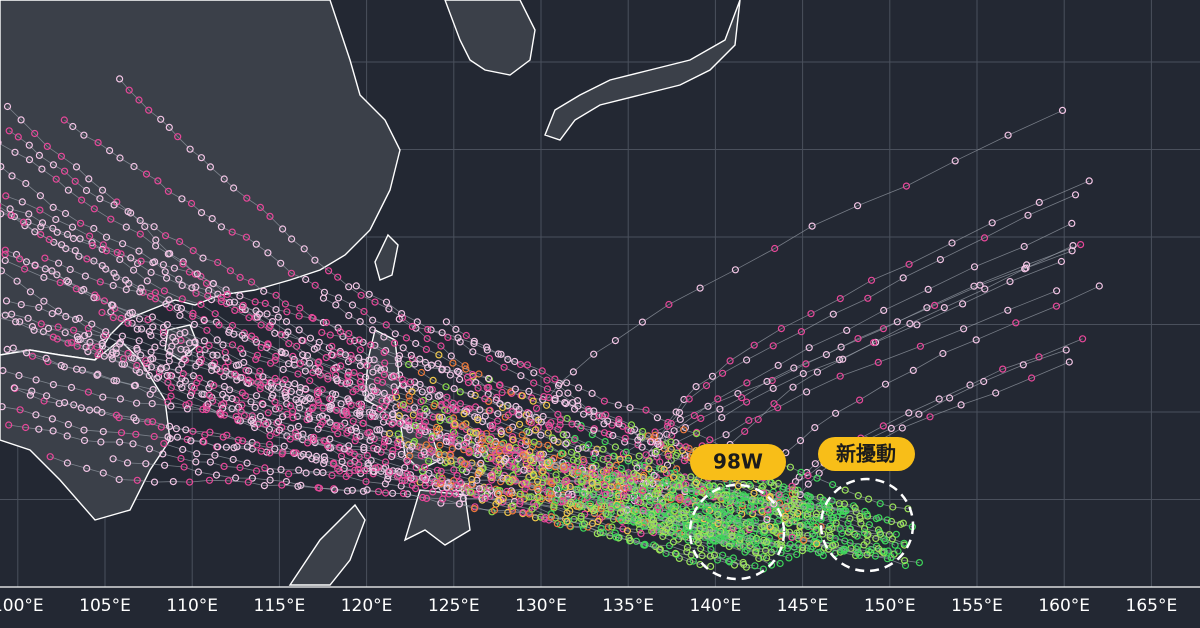  What do you see at coordinates (867, 525) in the screenshot?
I see `highlight-circle` at bounding box center [867, 525].